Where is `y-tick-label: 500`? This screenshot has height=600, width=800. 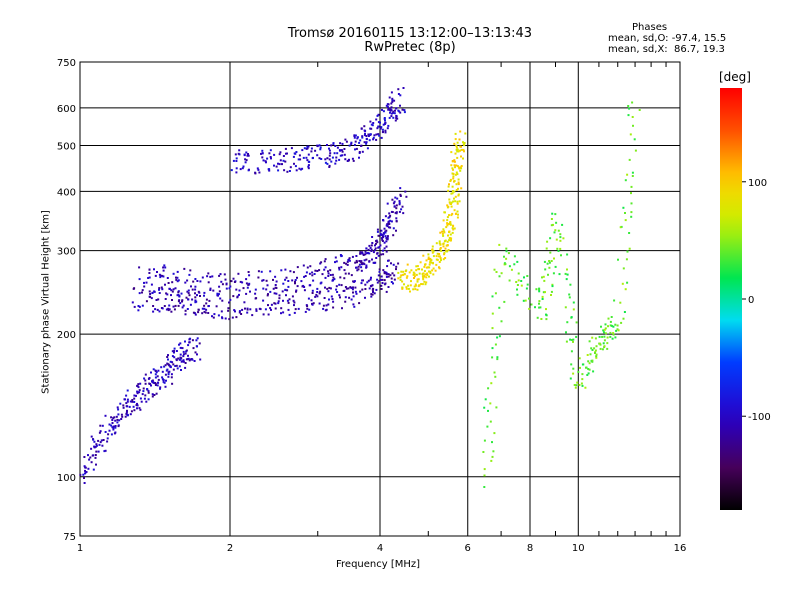 y-tick-label: 500 is located at coordinates (66, 146).